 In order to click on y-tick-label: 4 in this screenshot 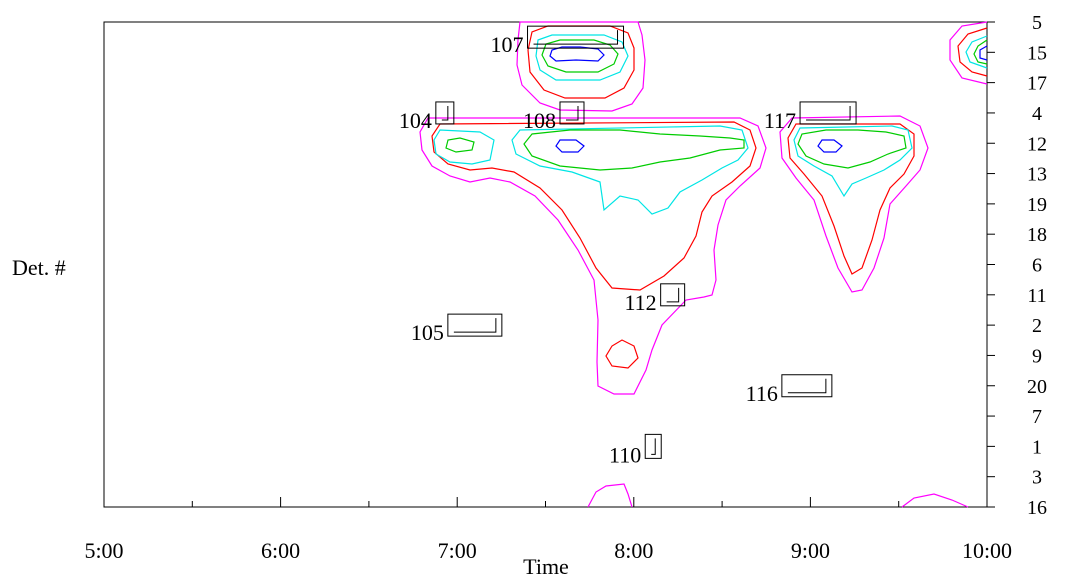, I will do `click(1037, 114)`.